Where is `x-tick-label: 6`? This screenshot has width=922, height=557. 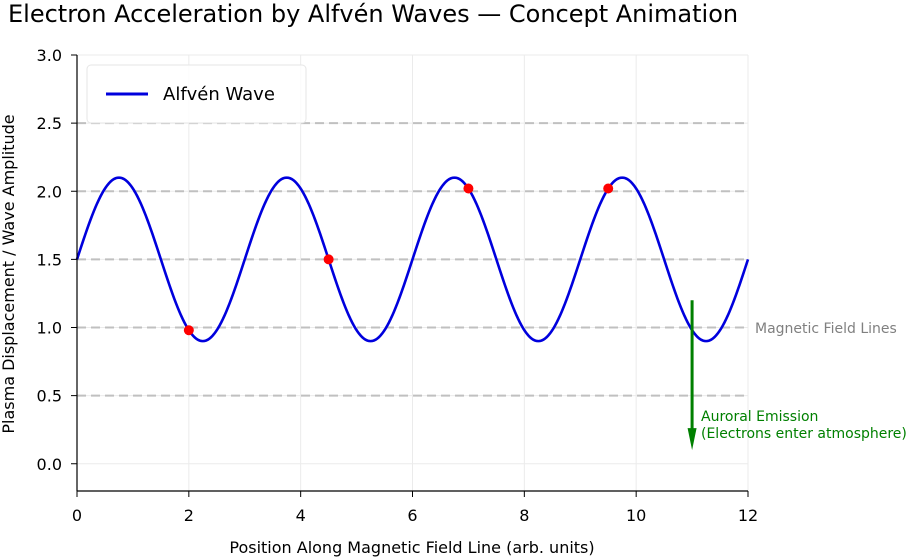
x-tick-label: 6 is located at coordinates (412, 515).